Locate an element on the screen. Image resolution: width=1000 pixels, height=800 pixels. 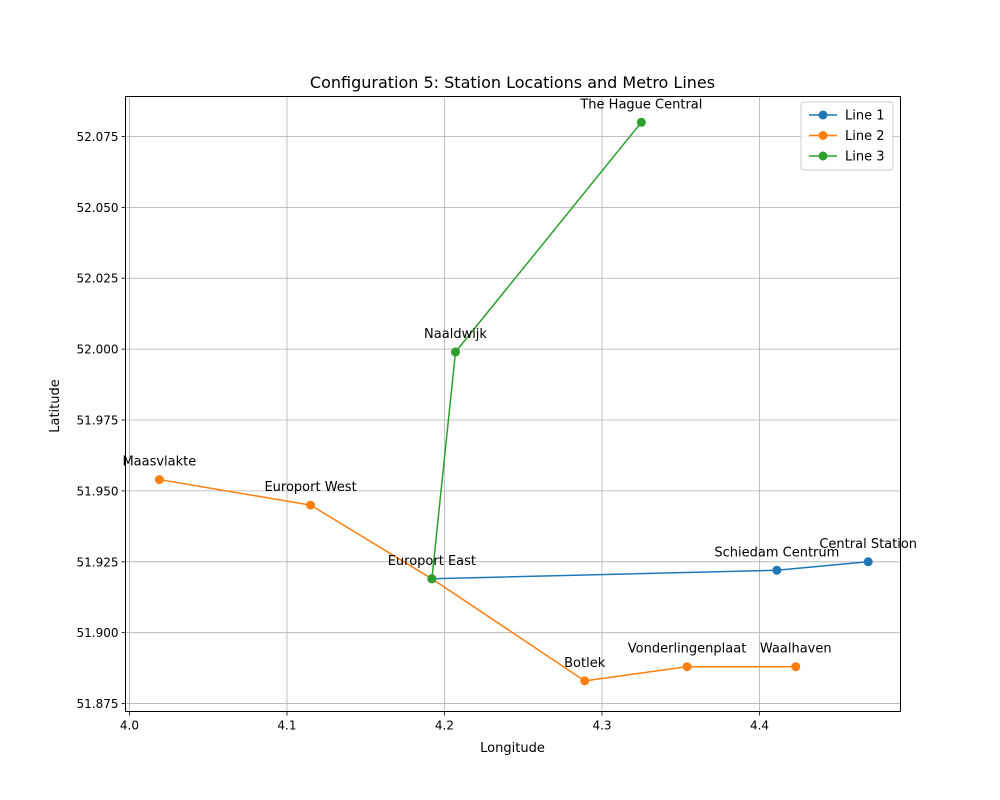
y-tick-label: 51.950 is located at coordinates (98, 491).